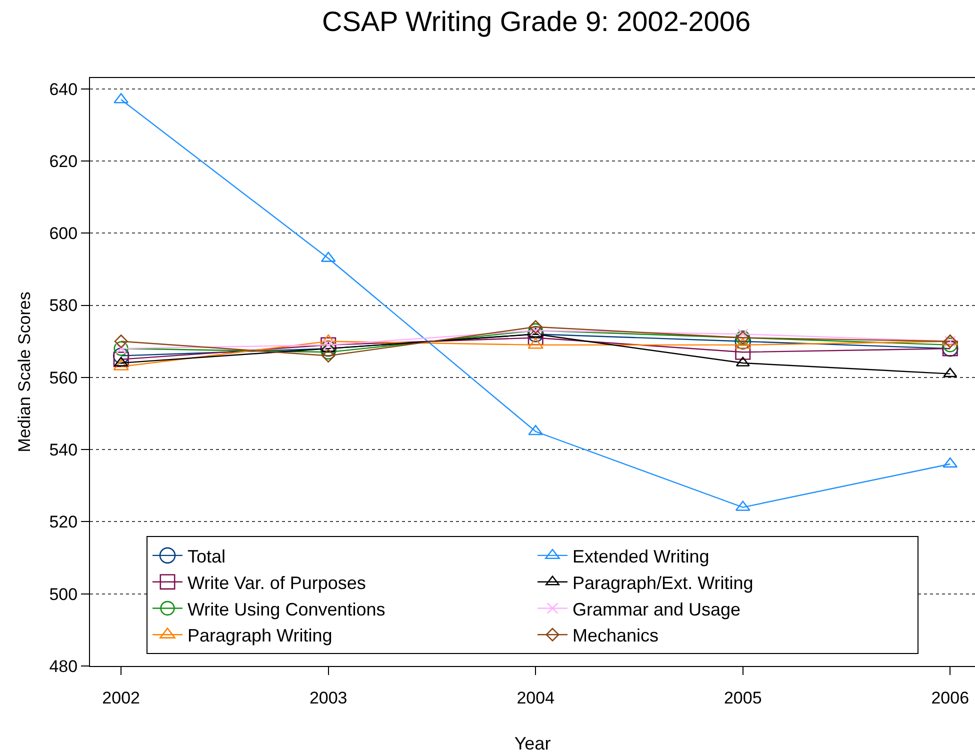  What do you see at coordinates (260, 636) in the screenshot?
I see `legend-label: Paragraph Writing` at bounding box center [260, 636].